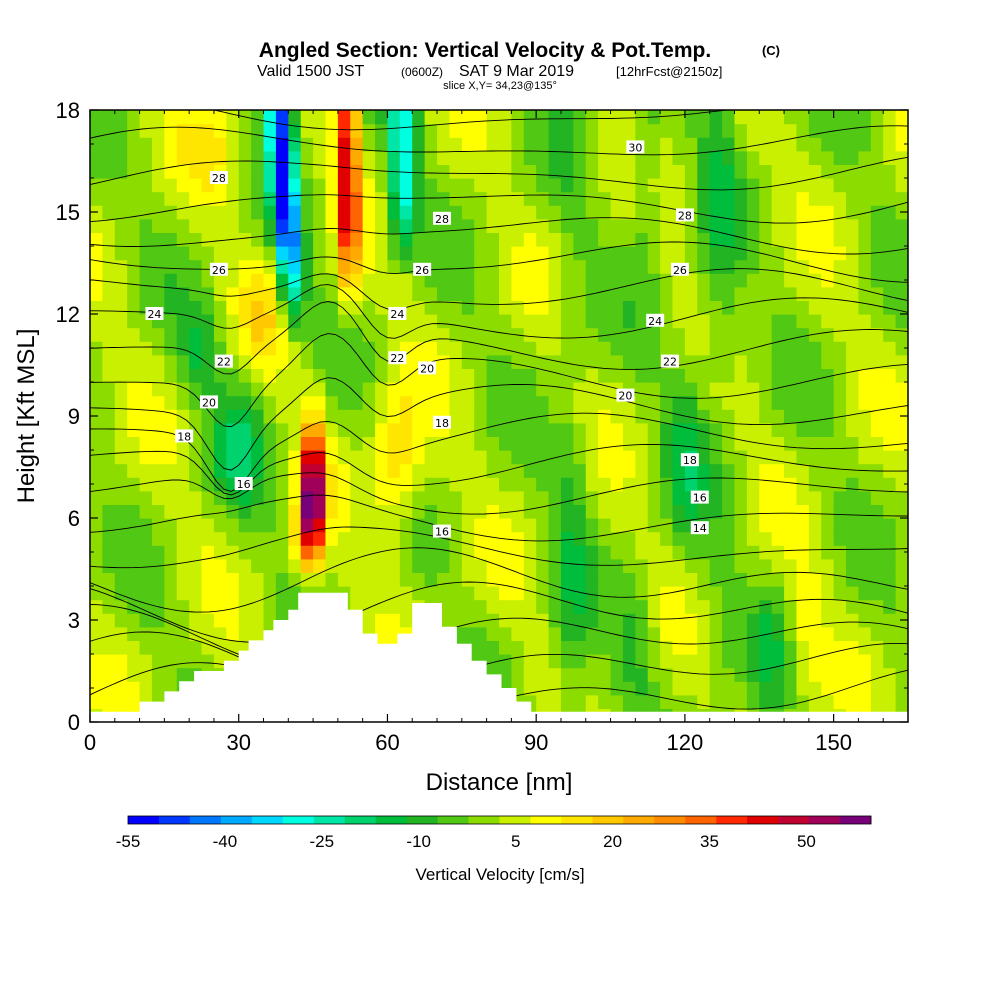 This screenshot has width=1000, height=1000. What do you see at coordinates (494, 833) in the screenshot?
I see `colorbar: -55 -40 -25 -10 5 20 35 50` at bounding box center [494, 833].